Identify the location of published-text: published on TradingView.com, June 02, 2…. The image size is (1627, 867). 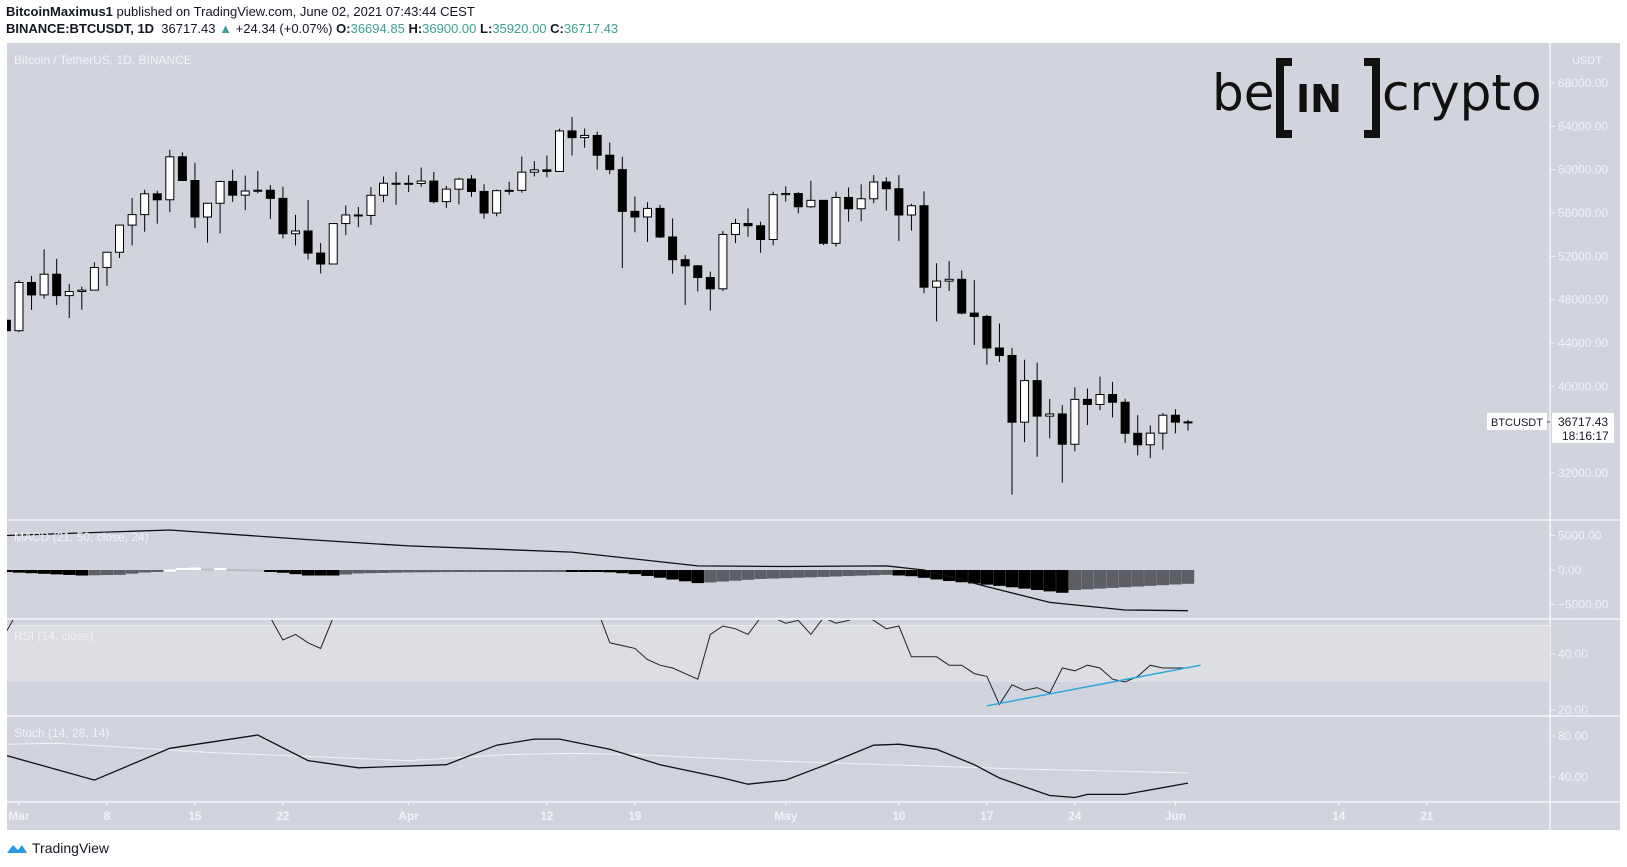
(295, 11).